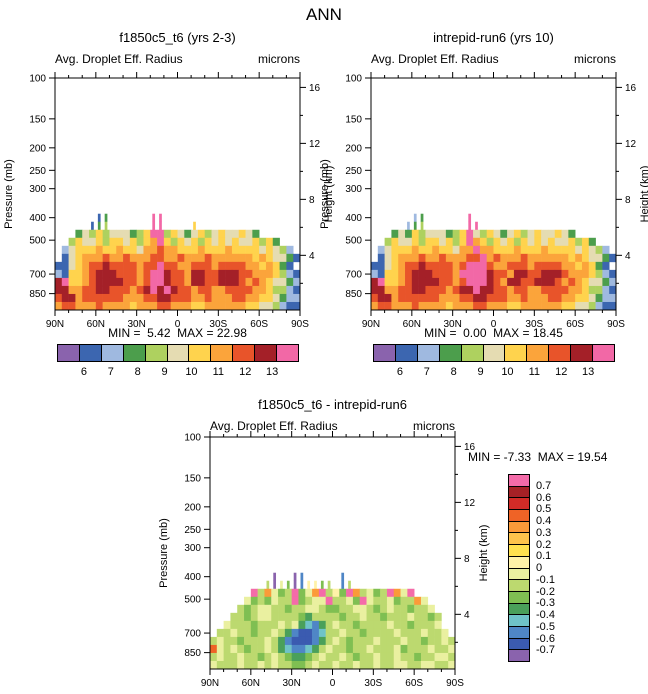 The width and height of the screenshot is (648, 694). What do you see at coordinates (37, 275) in the screenshot?
I see `svg-text: 700` at bounding box center [37, 275].